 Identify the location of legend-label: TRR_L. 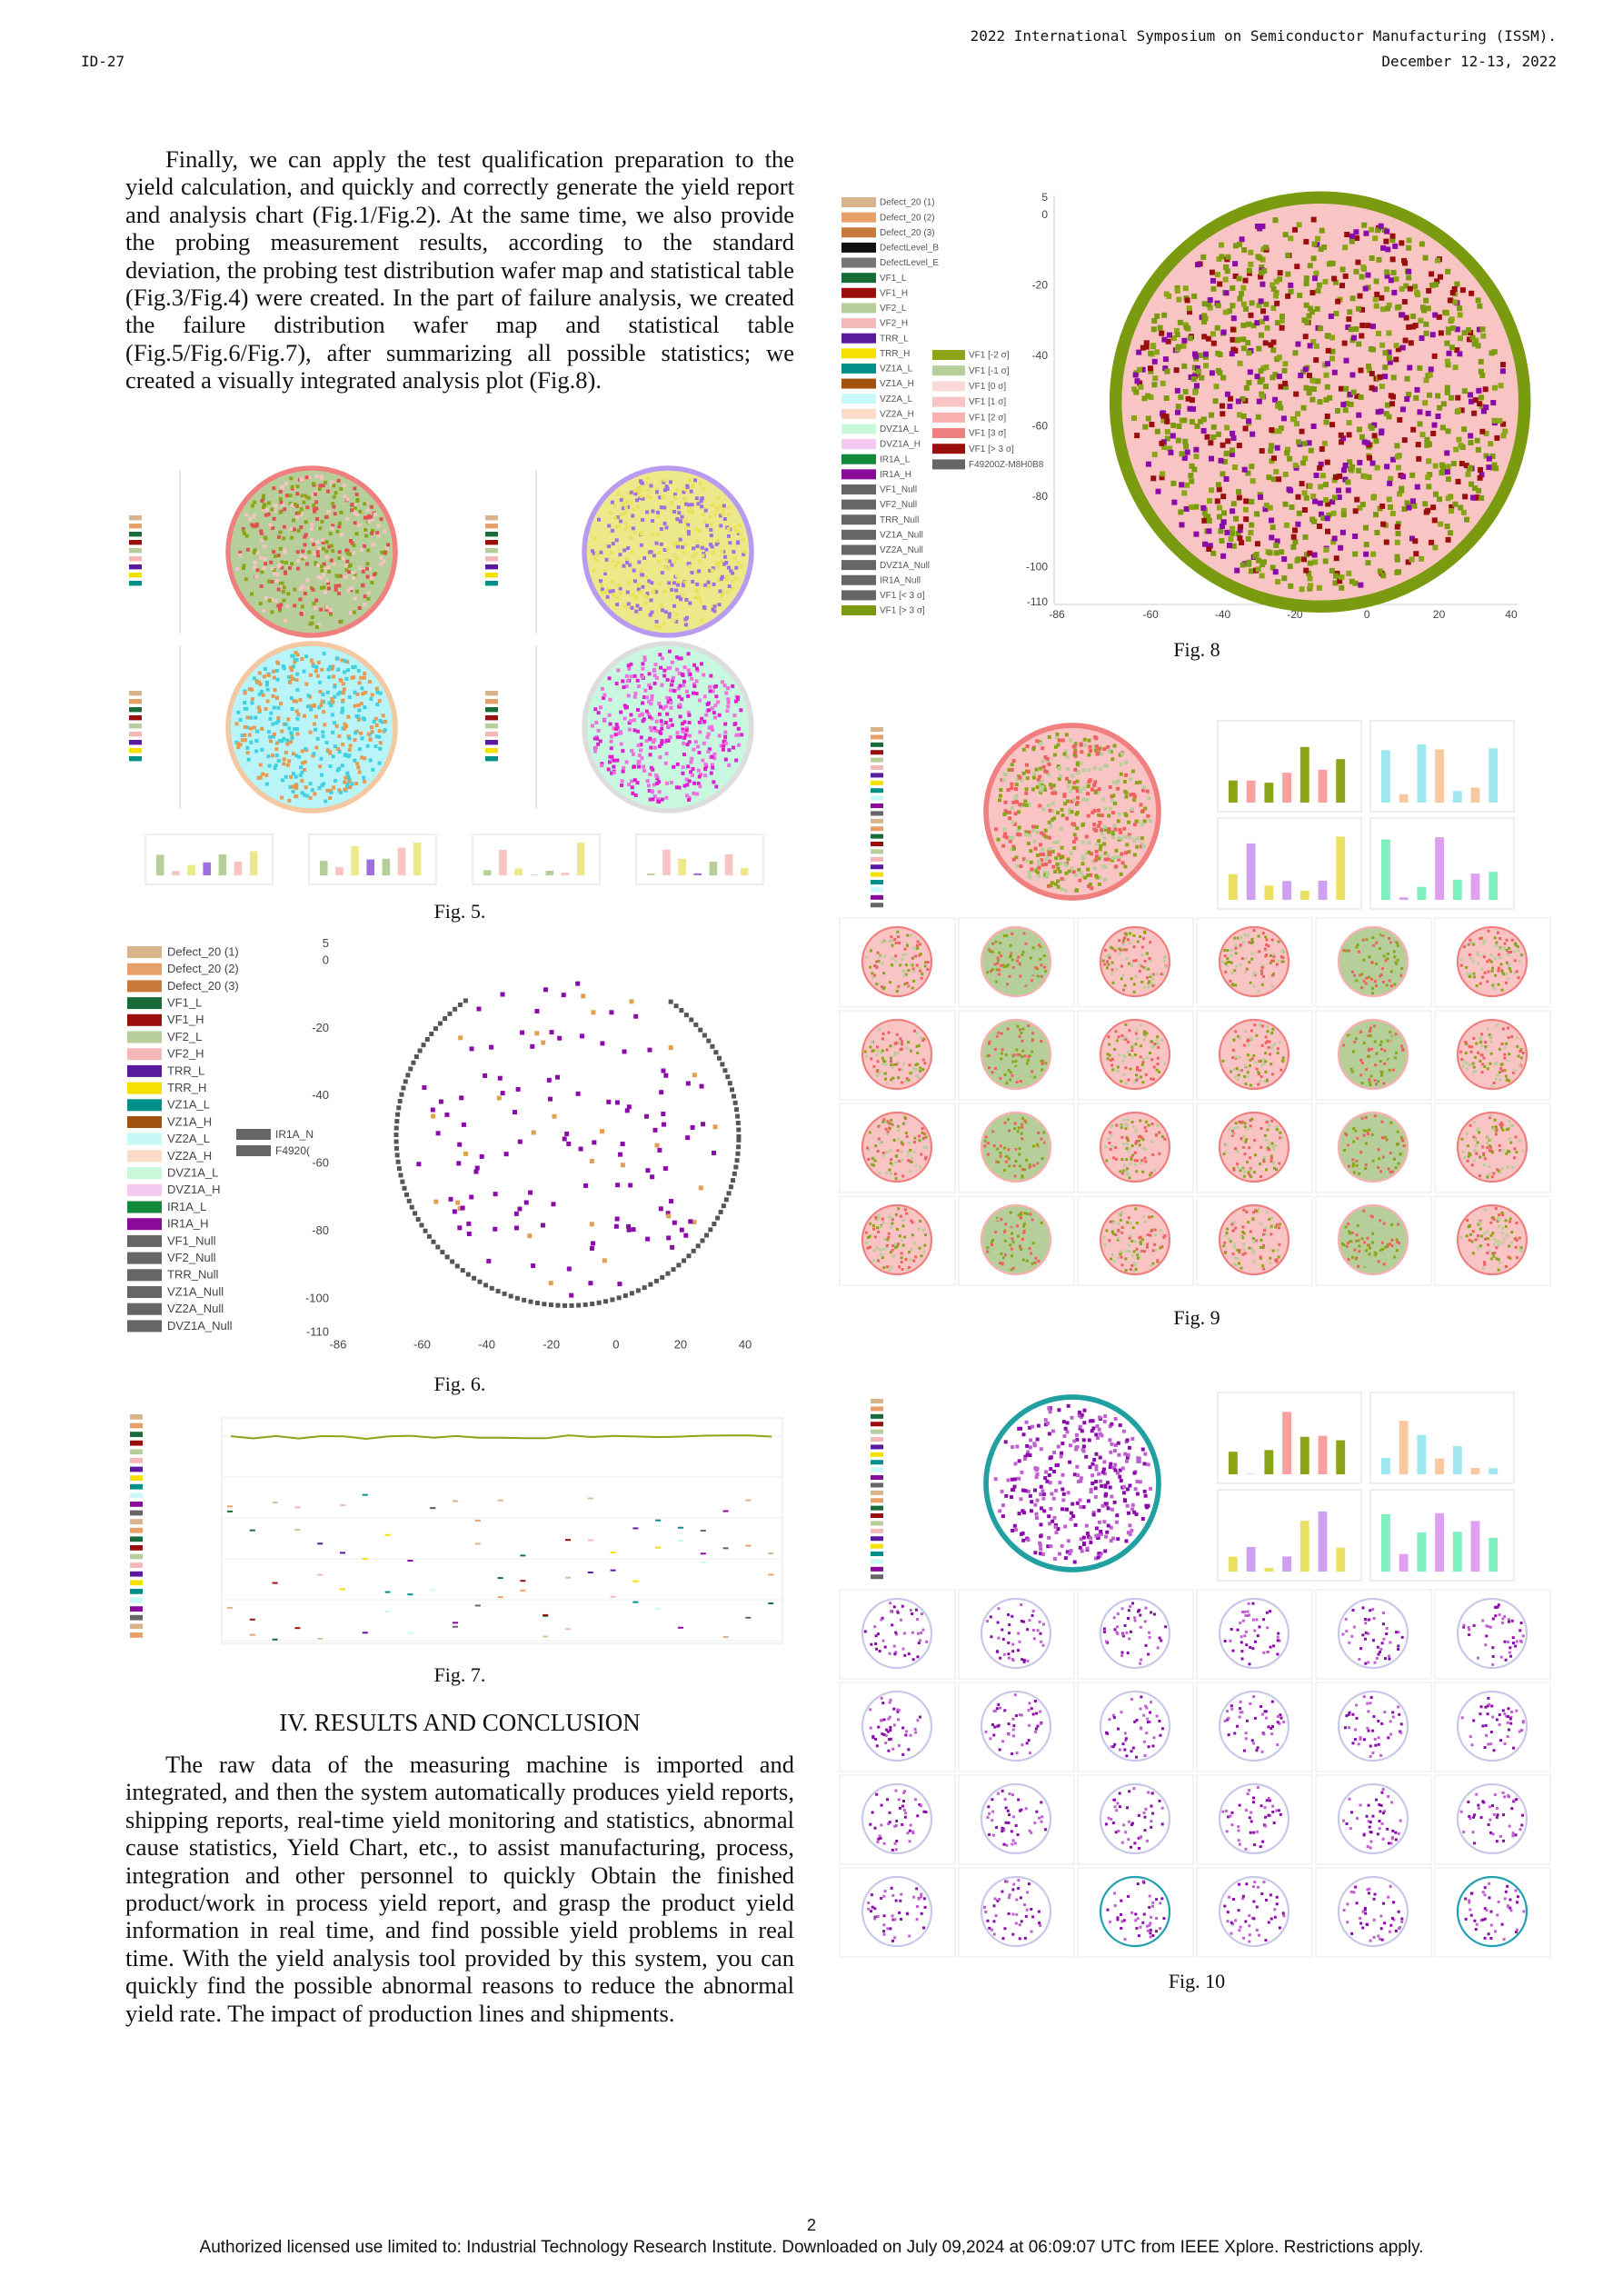
(185, 1070).